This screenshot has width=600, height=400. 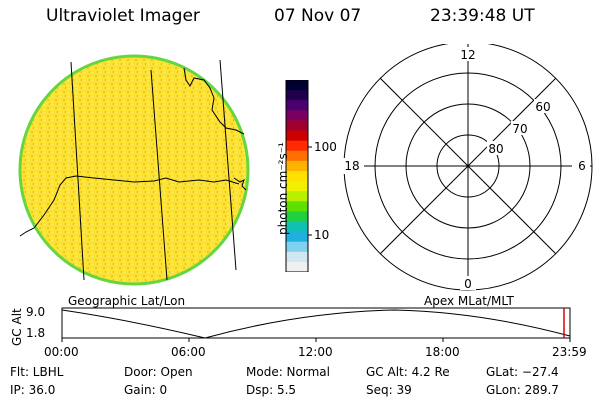 What do you see at coordinates (36, 333) in the screenshot?
I see `altitude-ytick-bottom: 1.8` at bounding box center [36, 333].